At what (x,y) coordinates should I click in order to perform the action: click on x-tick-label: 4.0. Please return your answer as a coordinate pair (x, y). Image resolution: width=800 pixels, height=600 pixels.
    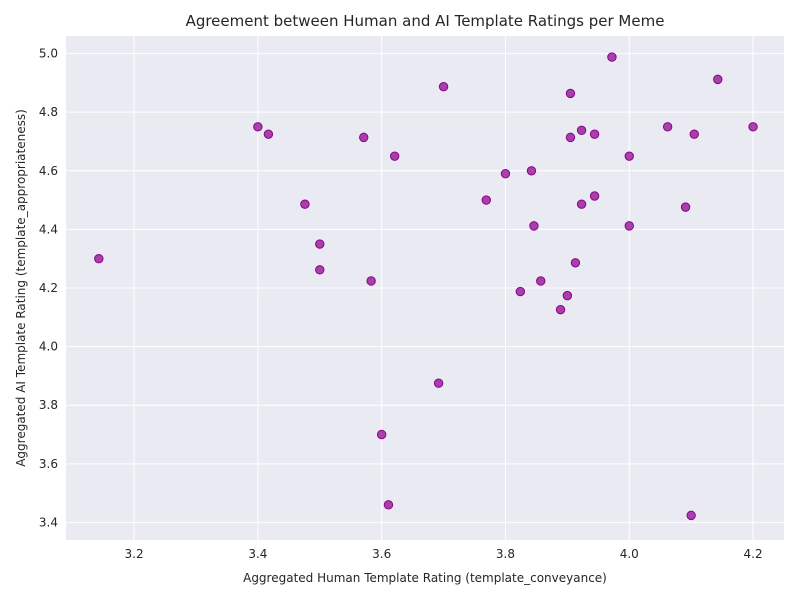
    Looking at the image, I should click on (629, 554).